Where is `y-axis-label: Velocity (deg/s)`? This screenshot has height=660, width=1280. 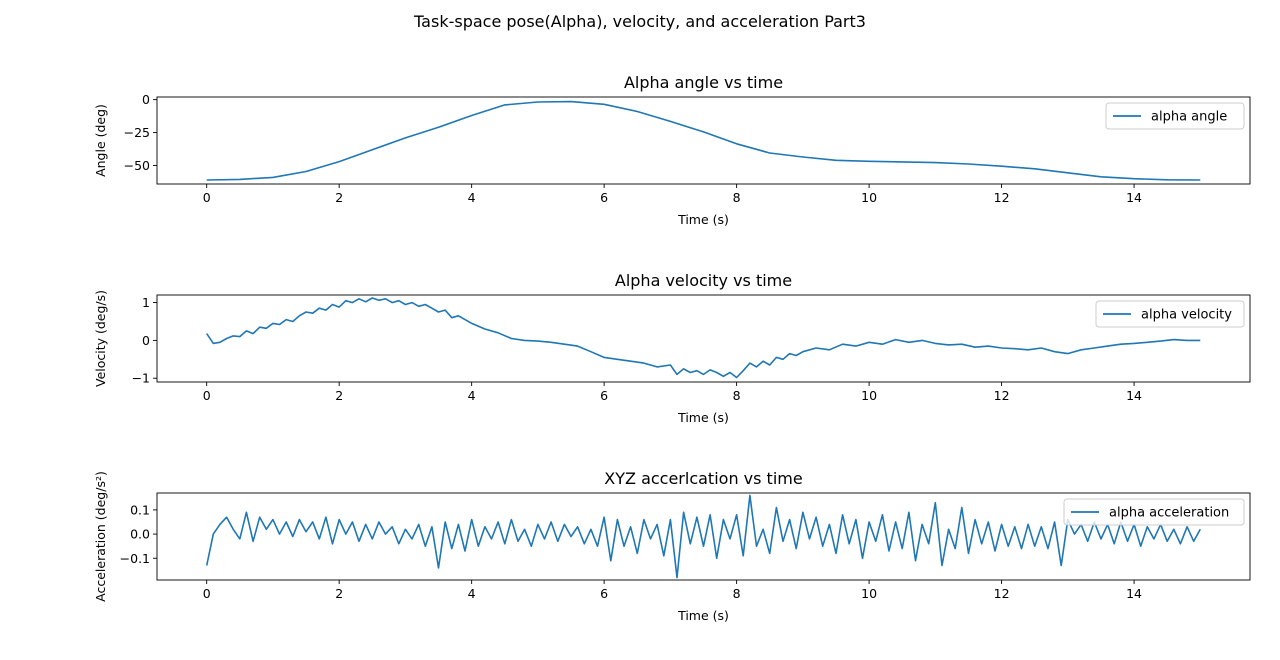 y-axis-label: Velocity (deg/s) is located at coordinates (100, 338).